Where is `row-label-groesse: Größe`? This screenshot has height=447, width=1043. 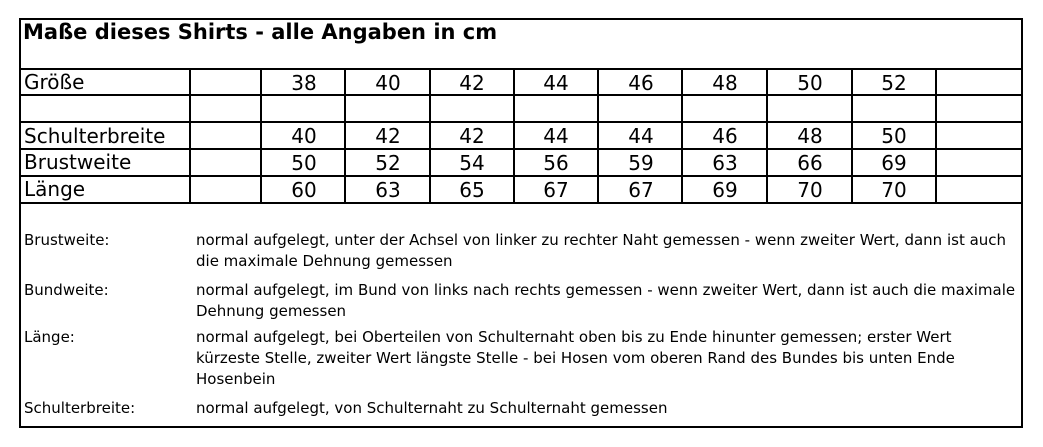
row-label-groesse: Größe is located at coordinates (54, 82).